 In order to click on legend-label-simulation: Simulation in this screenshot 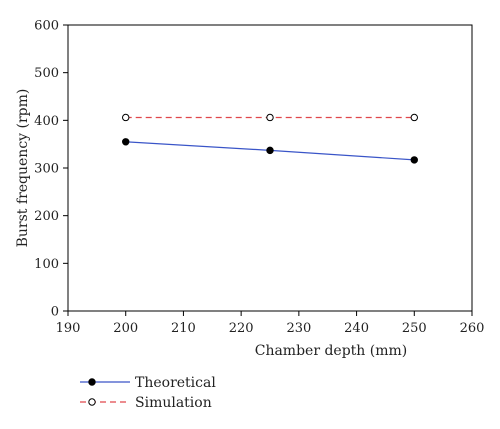, I will do `click(173, 403)`.